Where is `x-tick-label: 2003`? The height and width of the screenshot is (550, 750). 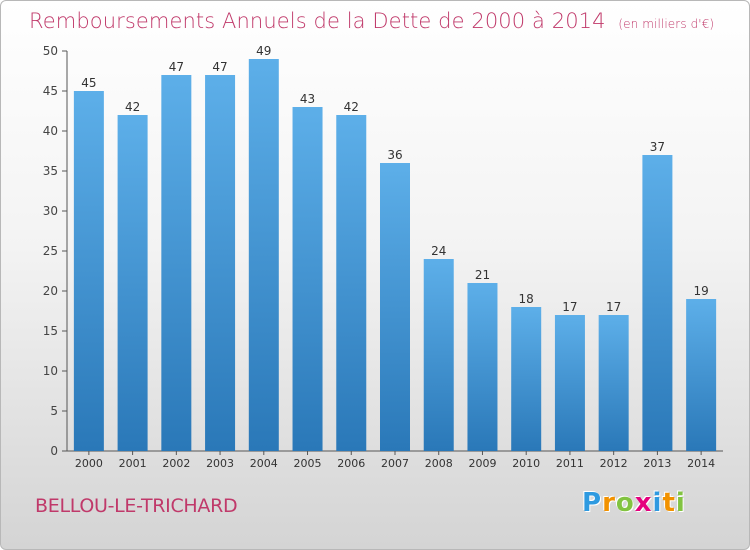
x-tick-label: 2003 is located at coordinates (220, 463).